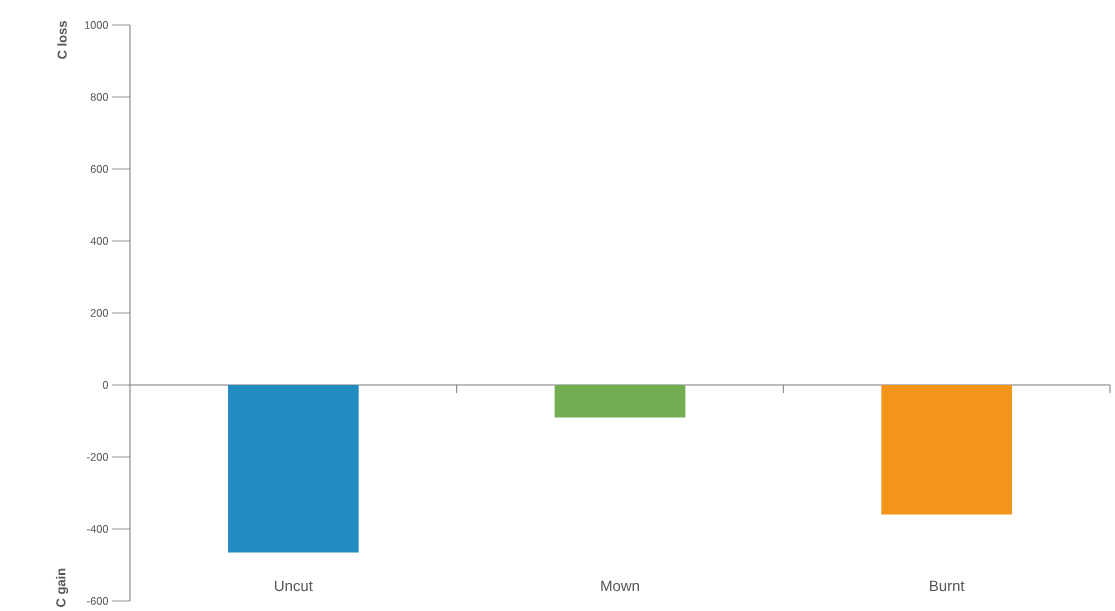  I want to click on x-tick-label: Uncut, so click(293, 586).